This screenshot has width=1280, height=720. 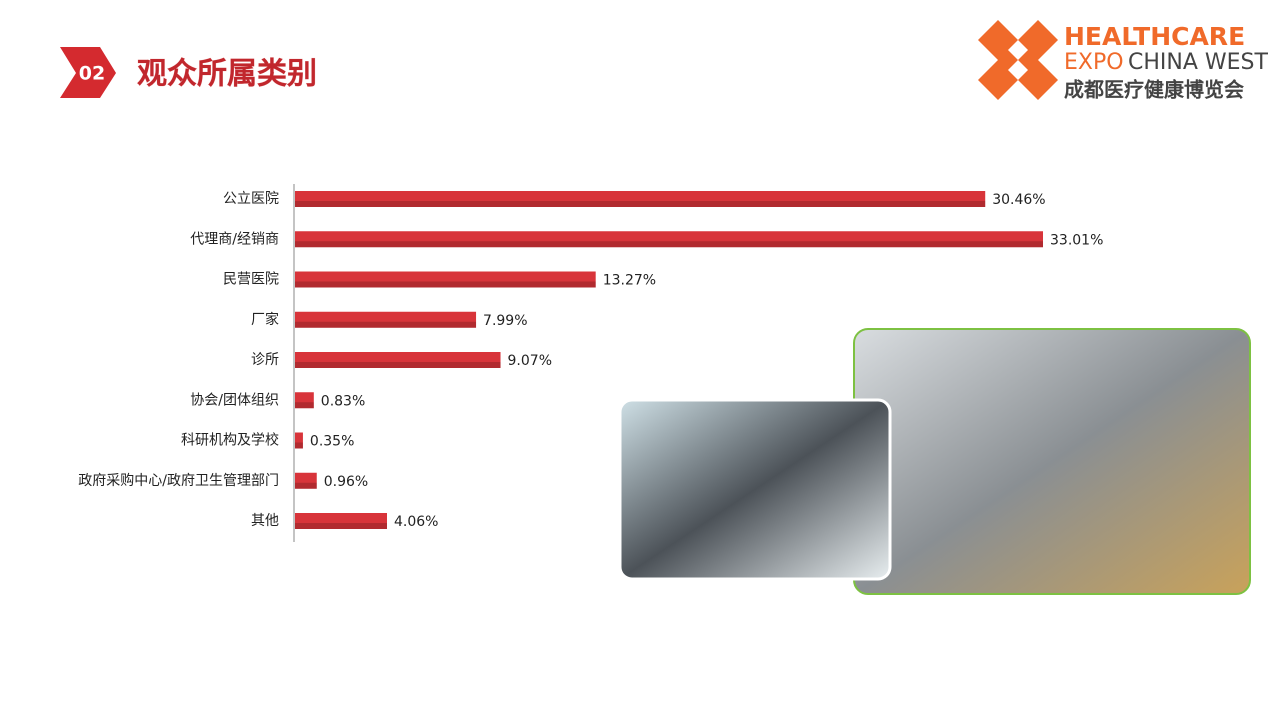 What do you see at coordinates (530, 361) in the screenshot?
I see `value-label: 9.07%` at bounding box center [530, 361].